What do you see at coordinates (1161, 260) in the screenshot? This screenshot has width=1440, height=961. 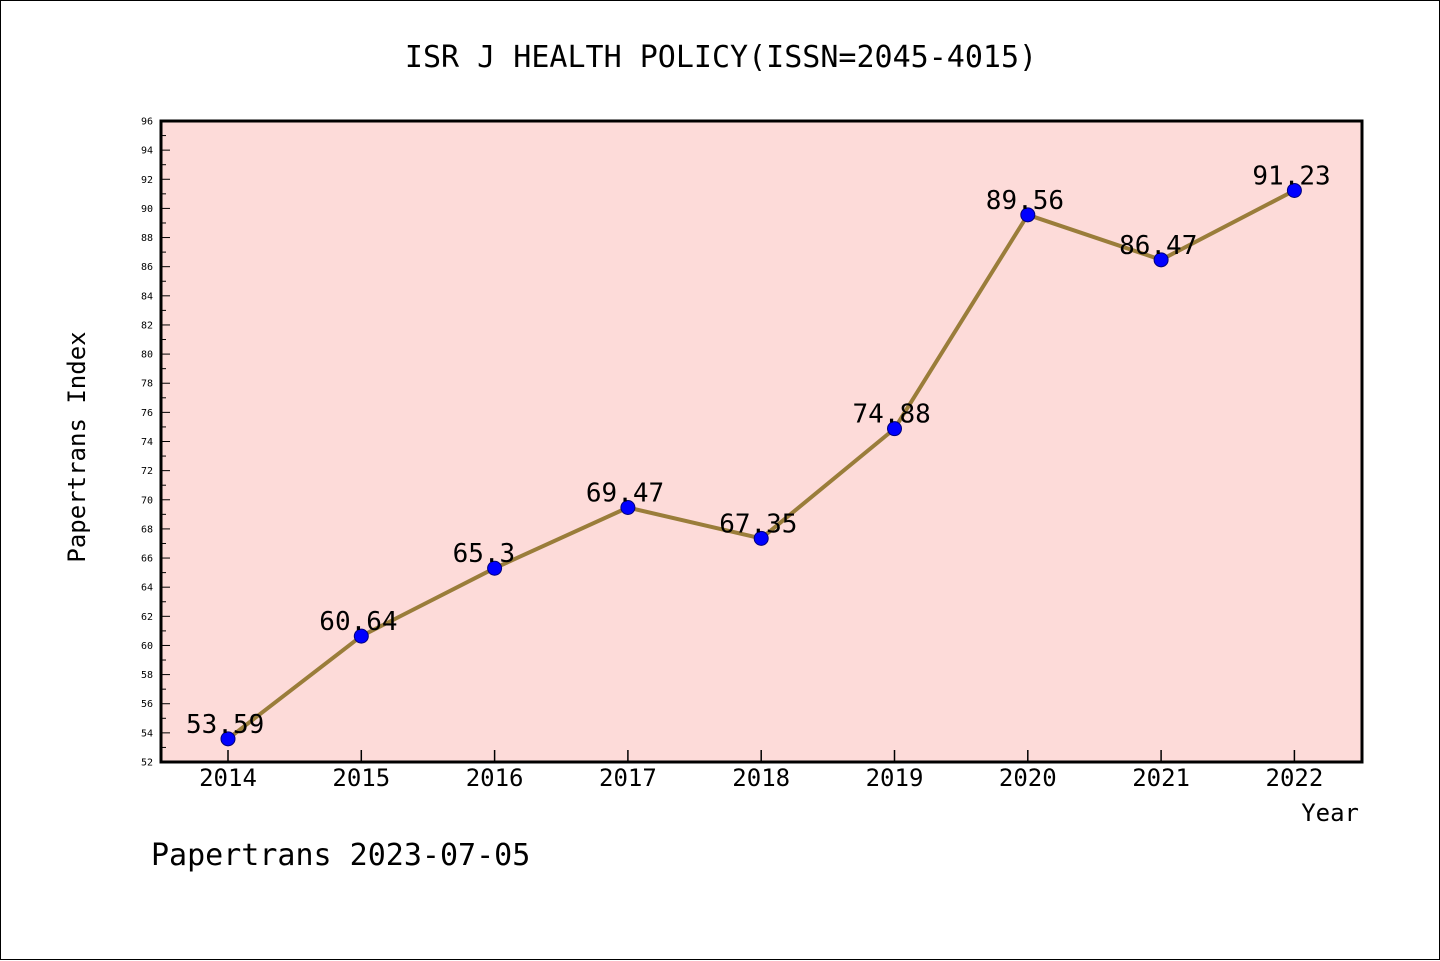 I see `data-point-2021` at bounding box center [1161, 260].